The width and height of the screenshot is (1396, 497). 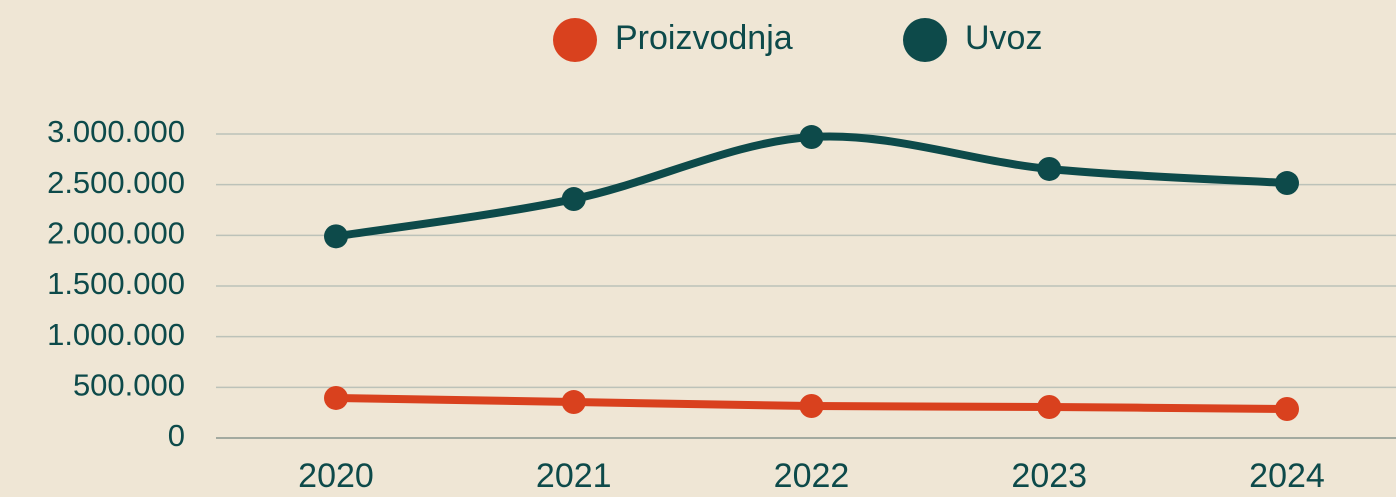 What do you see at coordinates (116, 233) in the screenshot?
I see `y-tick-label: 2.000.000` at bounding box center [116, 233].